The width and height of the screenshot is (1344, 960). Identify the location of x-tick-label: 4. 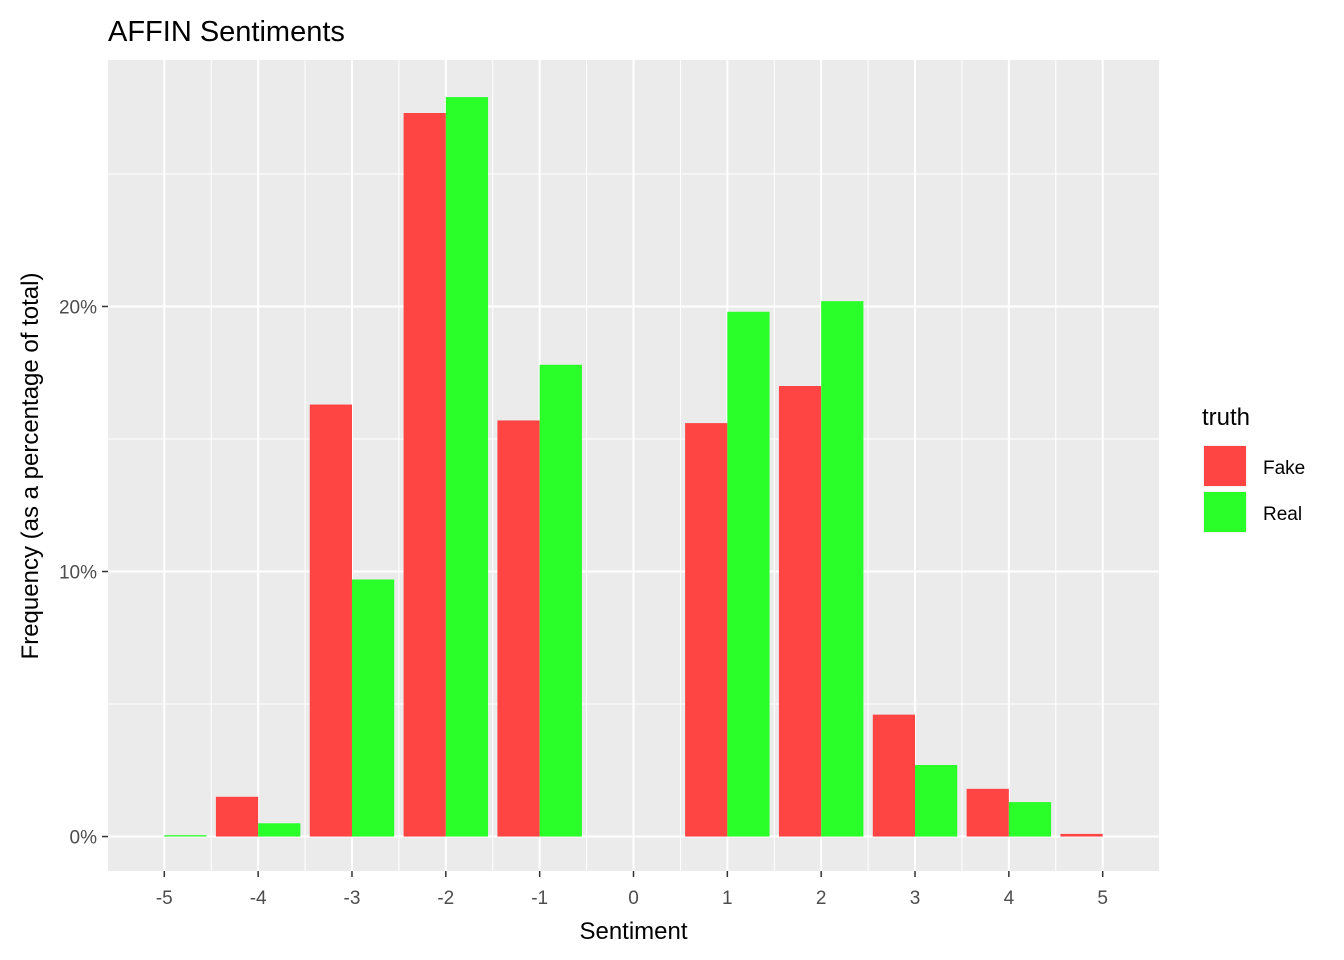
(1009, 898).